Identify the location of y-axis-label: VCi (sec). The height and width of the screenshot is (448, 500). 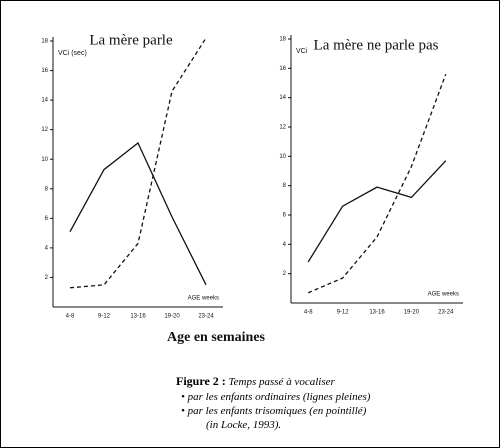
(72, 53).